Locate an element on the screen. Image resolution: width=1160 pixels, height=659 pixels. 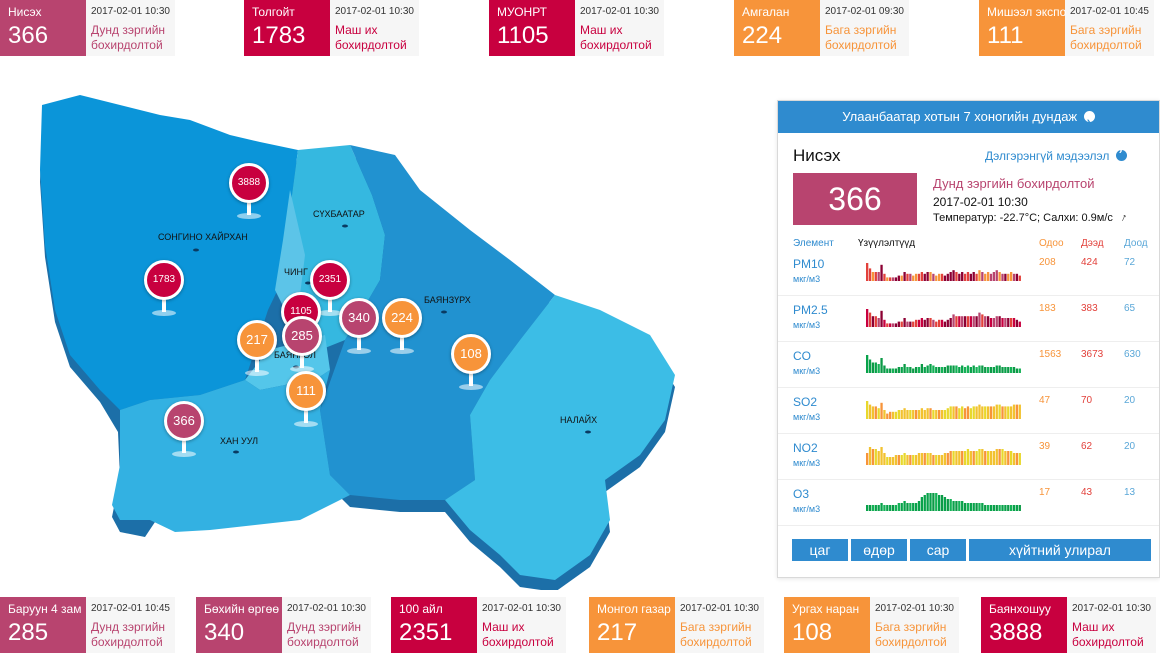
station-pin: 3888 is located at coordinates (249, 193).